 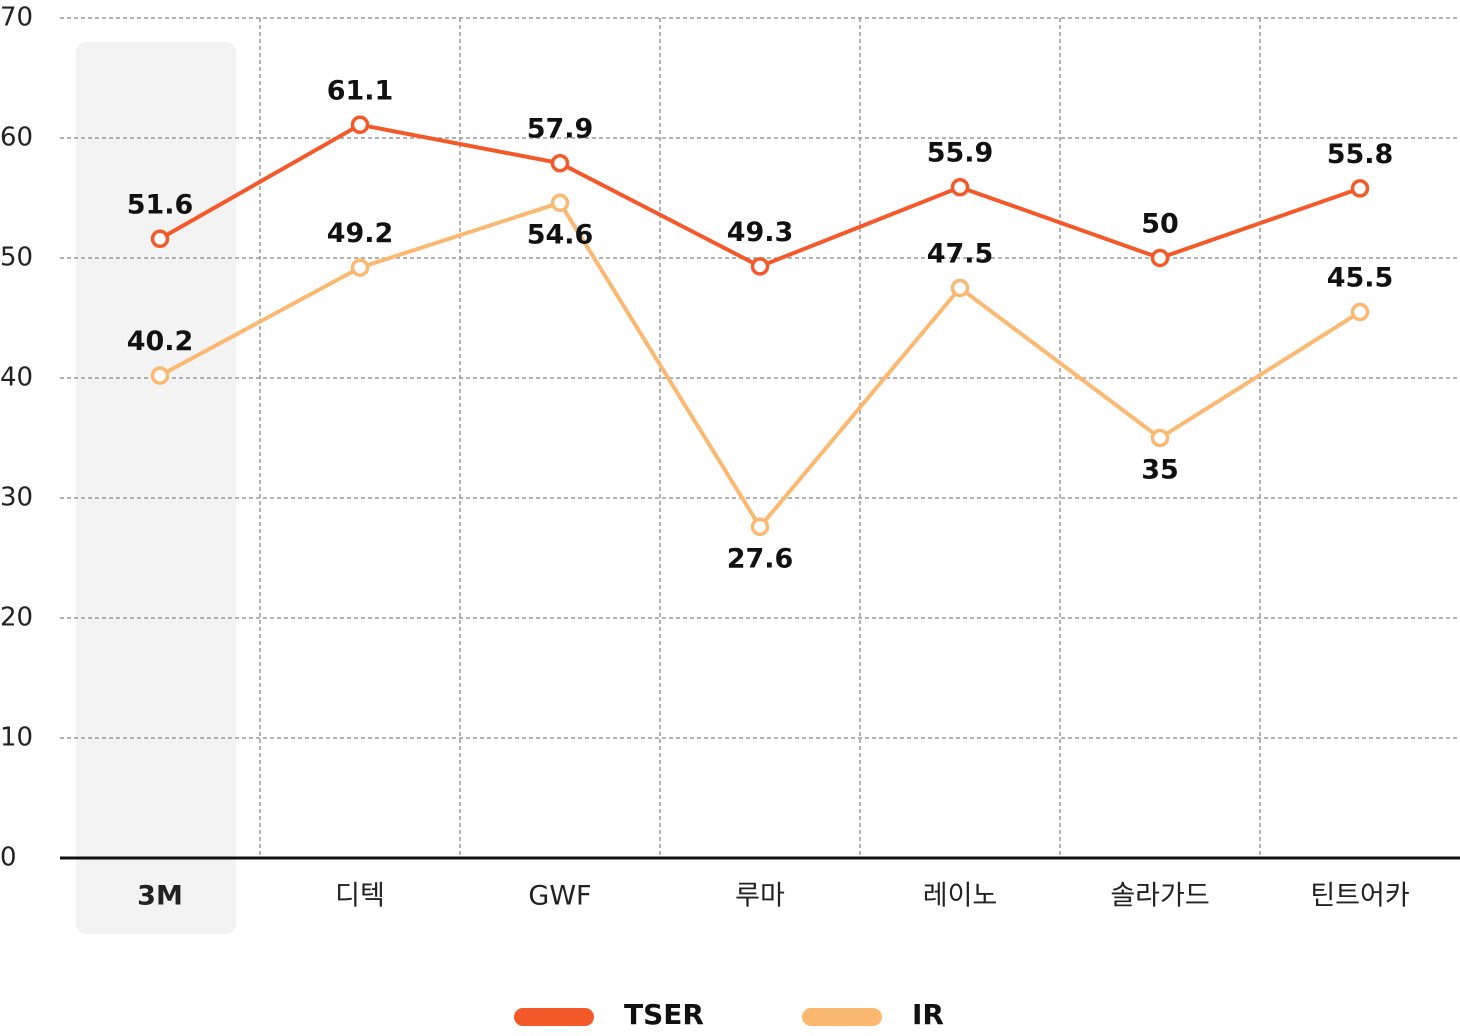 What do you see at coordinates (360, 233) in the screenshot?
I see `data-label: 49.2` at bounding box center [360, 233].